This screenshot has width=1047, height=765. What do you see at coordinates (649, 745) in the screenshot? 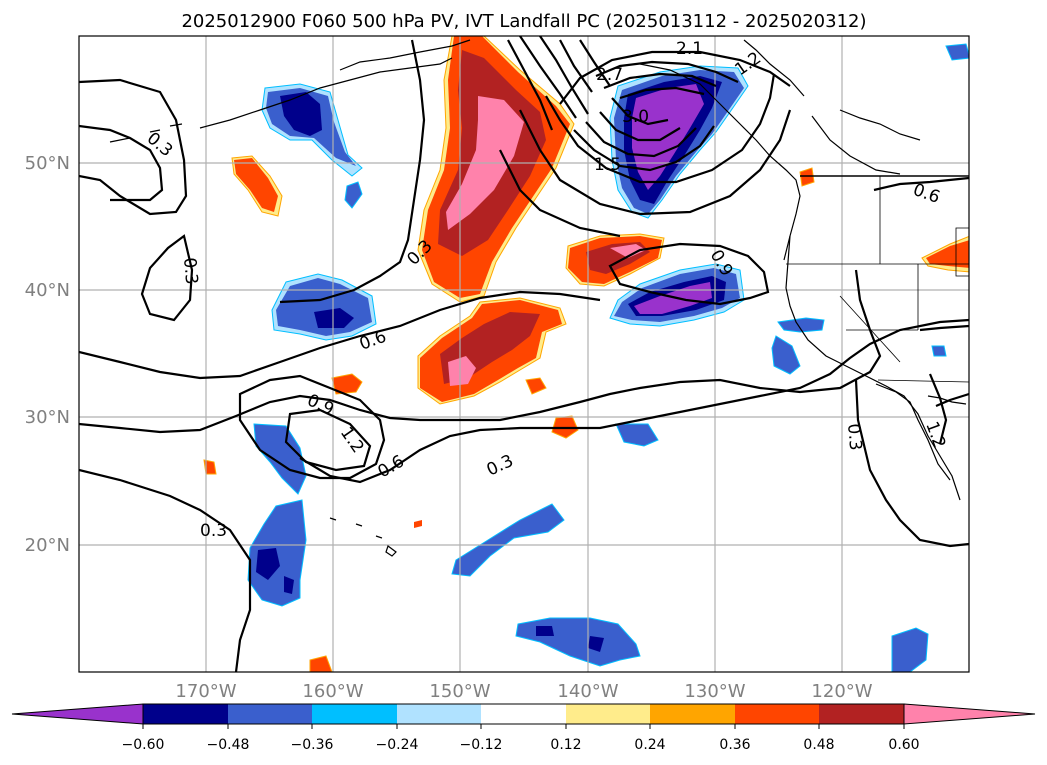
I see `colorbar-tick-label: 0.24` at bounding box center [649, 745].